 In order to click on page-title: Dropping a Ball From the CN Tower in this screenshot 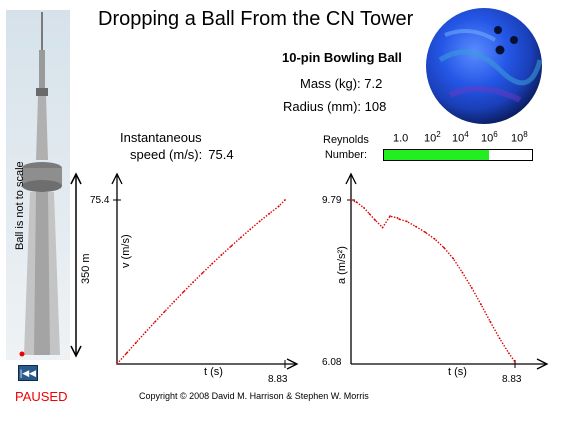, I will do `click(256, 19)`.